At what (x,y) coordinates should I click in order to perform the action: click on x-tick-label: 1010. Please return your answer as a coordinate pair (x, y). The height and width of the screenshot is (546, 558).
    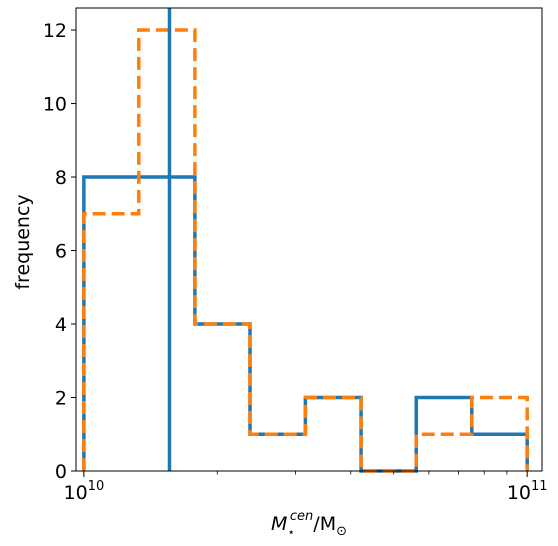
    Looking at the image, I should click on (83, 491).